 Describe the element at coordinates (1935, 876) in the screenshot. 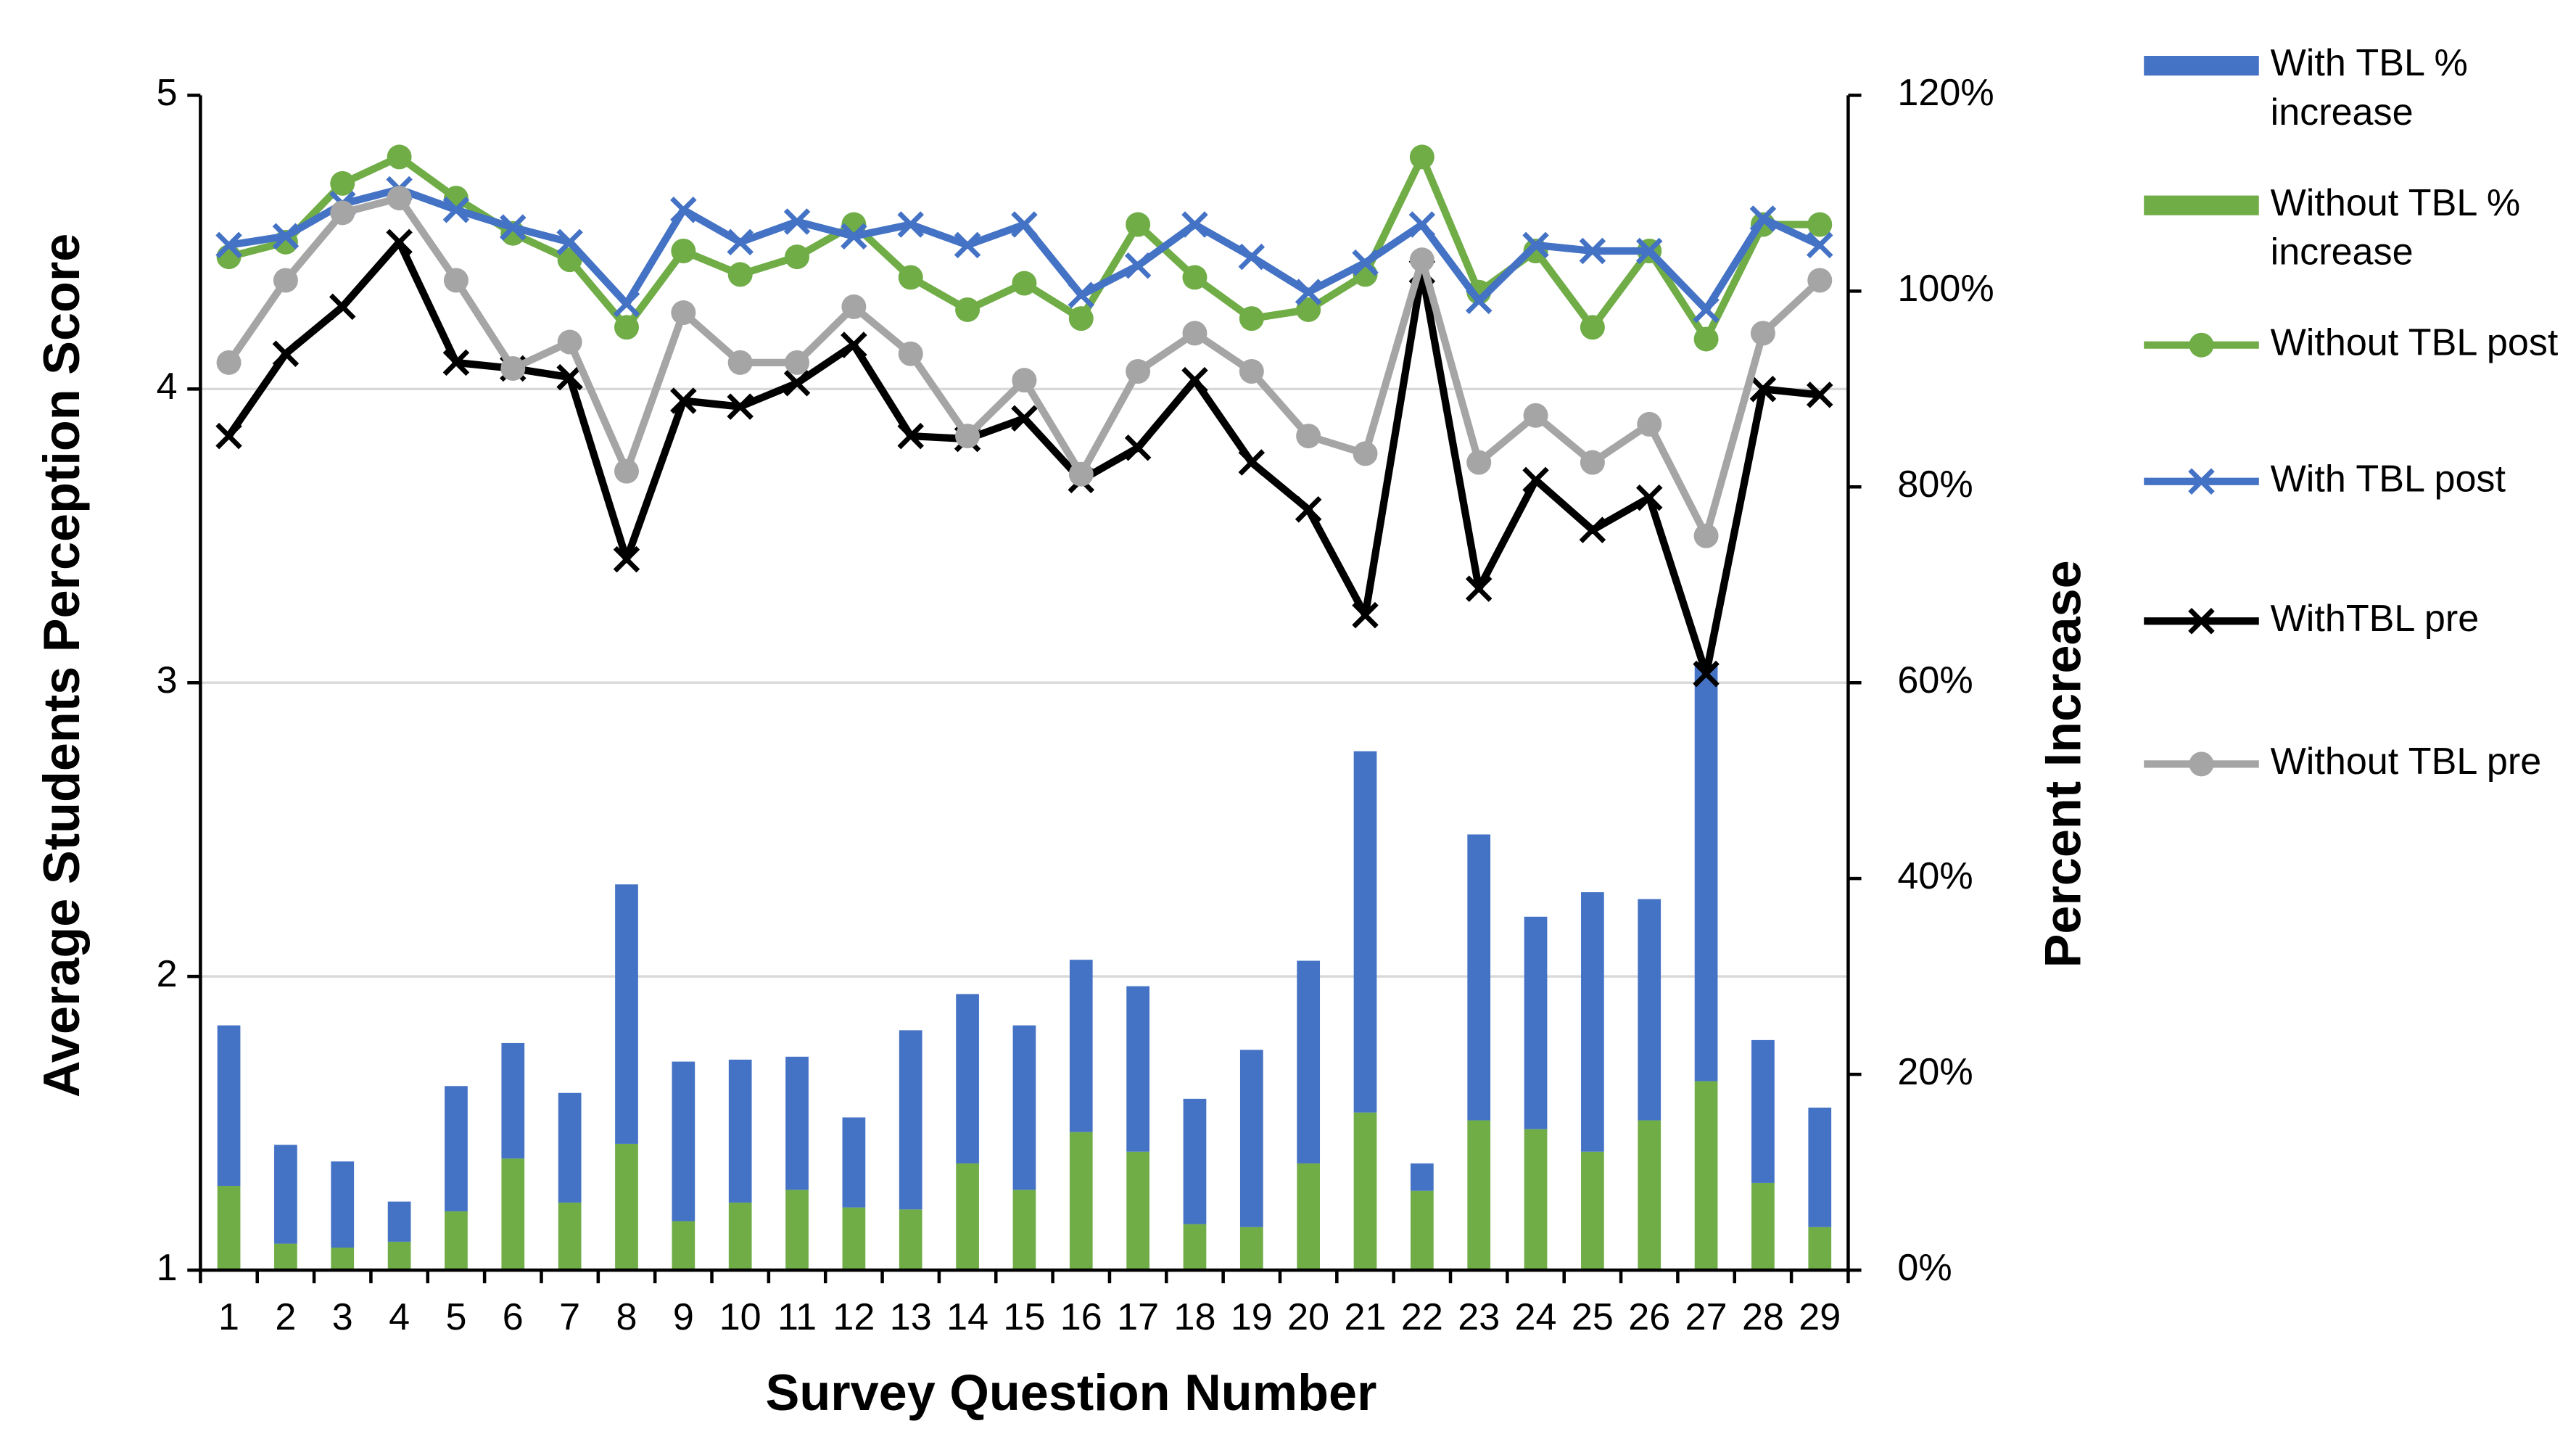

I see `y2-tick-label: 40%` at that location.